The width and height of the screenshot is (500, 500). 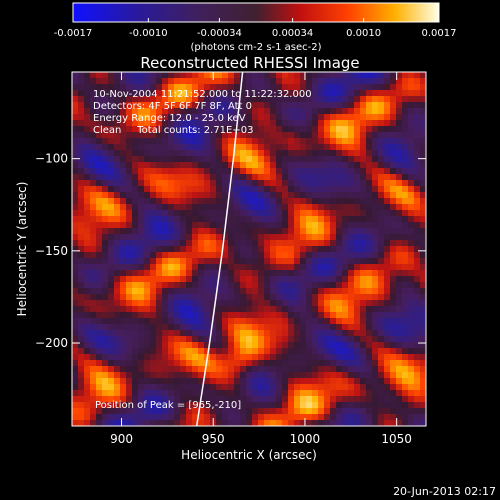 I want to click on x-tick-label: 950, so click(x=213, y=439).